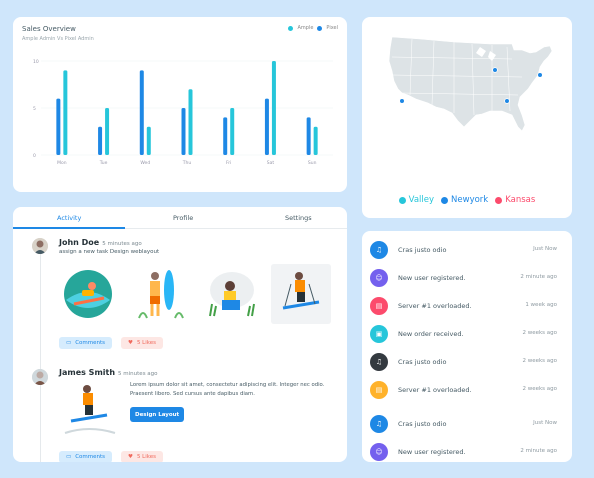  Describe the element at coordinates (146, 343) in the screenshot. I see `likes-label-1: 5 Likes` at that location.